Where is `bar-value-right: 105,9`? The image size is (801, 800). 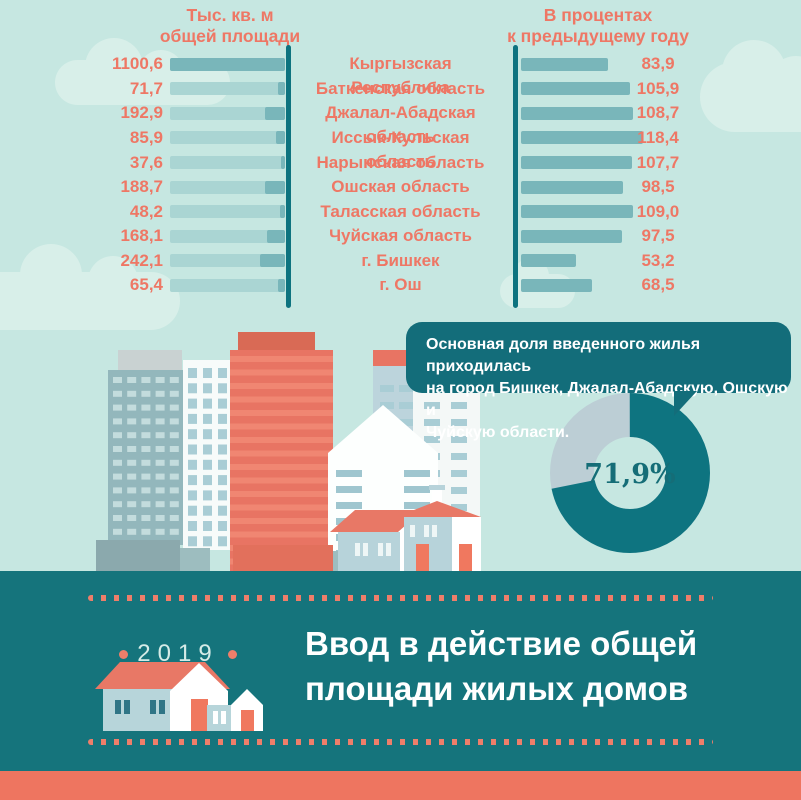
bar-value-right: 105,9 is located at coordinates (658, 88).